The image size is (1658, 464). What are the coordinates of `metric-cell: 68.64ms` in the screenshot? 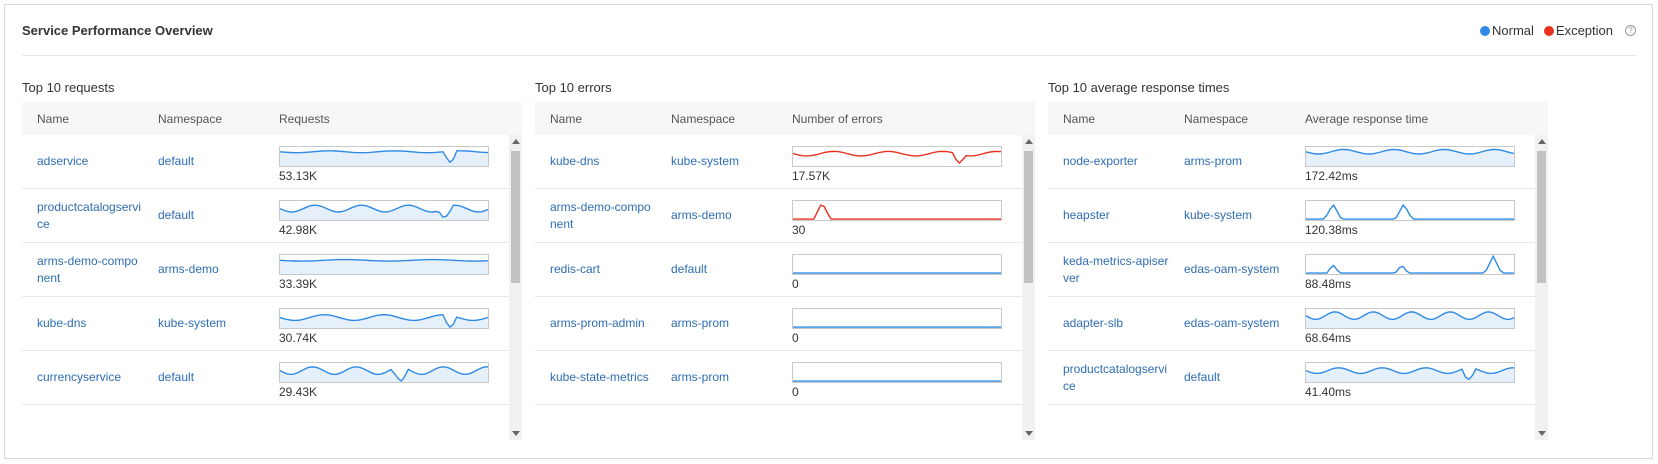 It's located at (1410, 323).